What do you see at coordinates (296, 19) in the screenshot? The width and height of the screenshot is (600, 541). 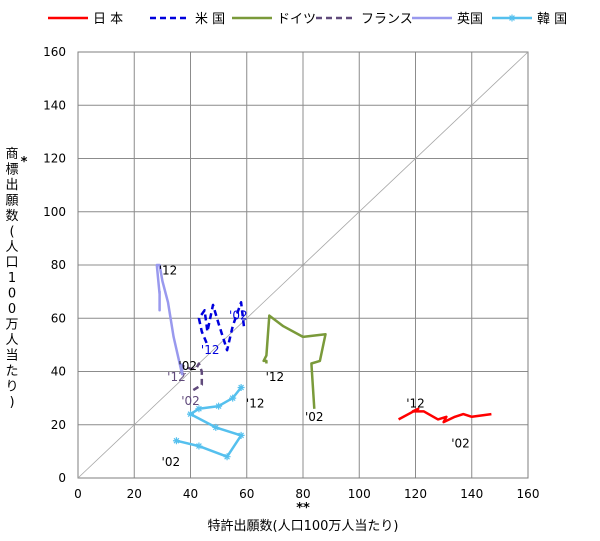 I see `legend-label-2: ドイツ` at bounding box center [296, 19].